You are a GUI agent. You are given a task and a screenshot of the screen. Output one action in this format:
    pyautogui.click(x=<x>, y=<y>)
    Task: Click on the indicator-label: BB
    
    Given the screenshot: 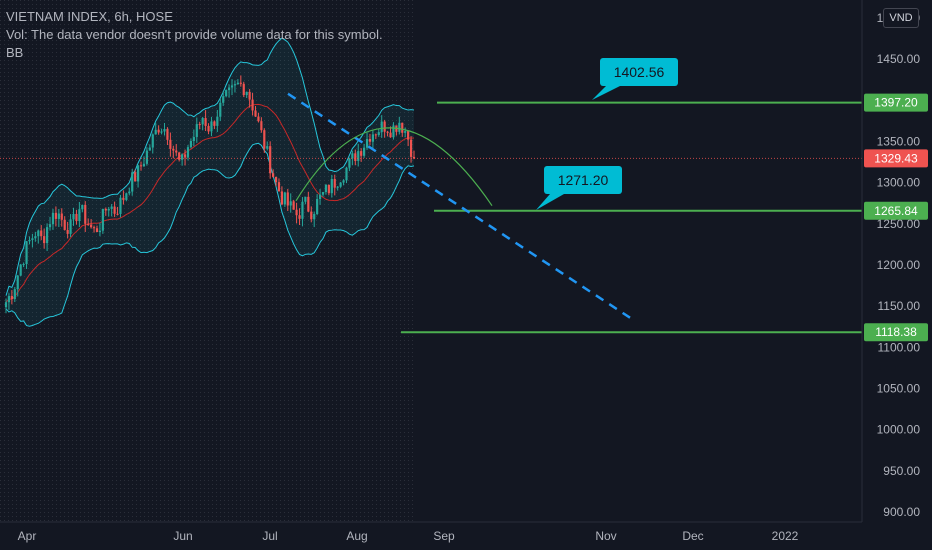 What is the action you would take?
    pyautogui.click(x=15, y=52)
    